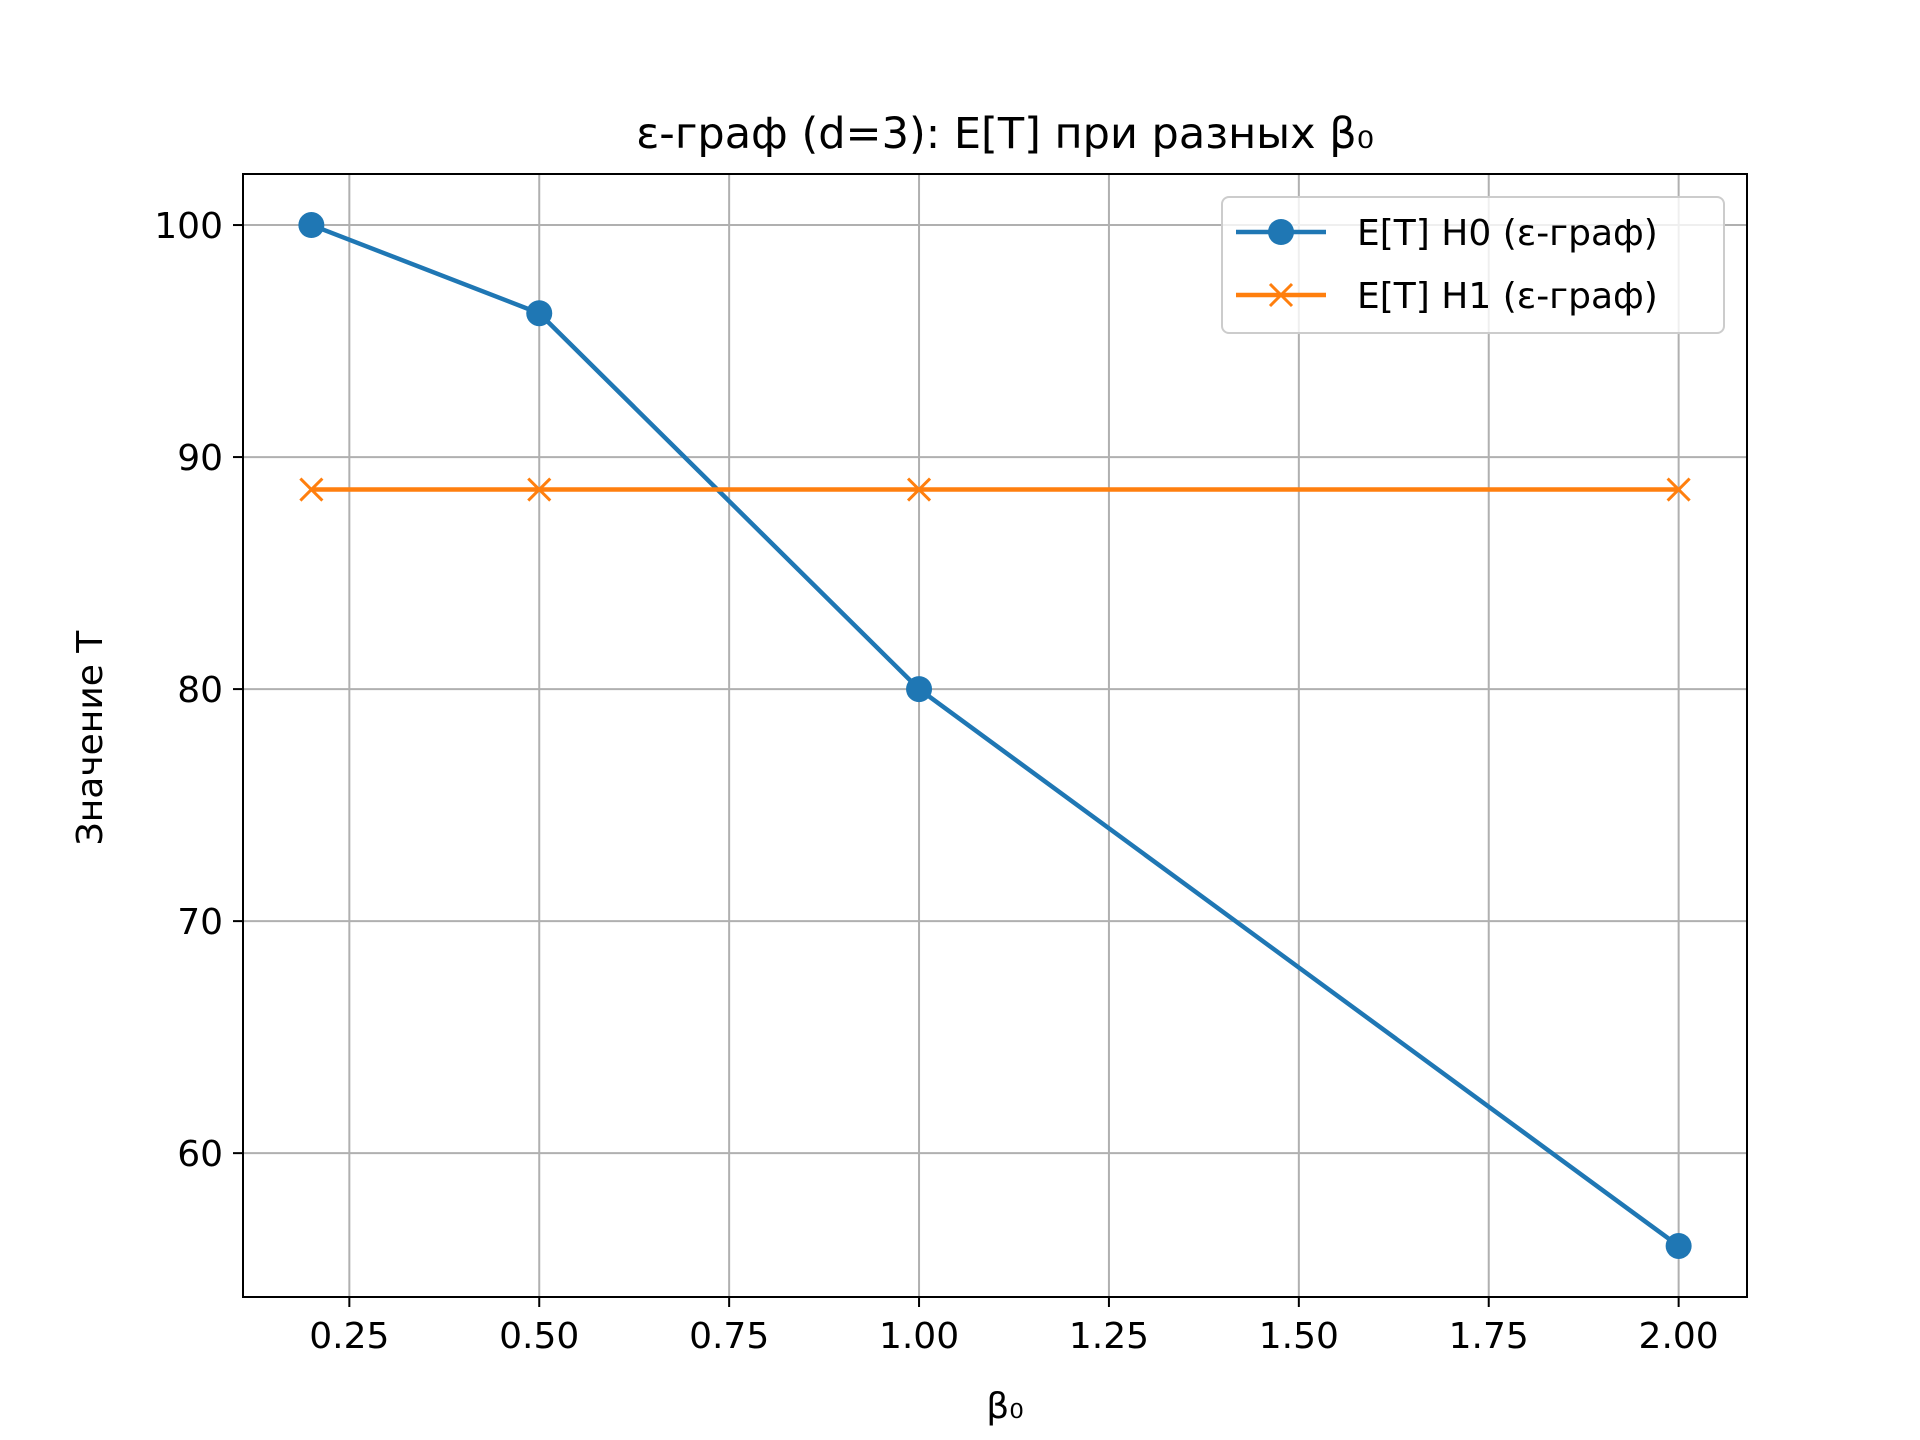 This screenshot has height=1440, width=1920. What do you see at coordinates (188, 226) in the screenshot?
I see `y-tick-label: 100` at bounding box center [188, 226].